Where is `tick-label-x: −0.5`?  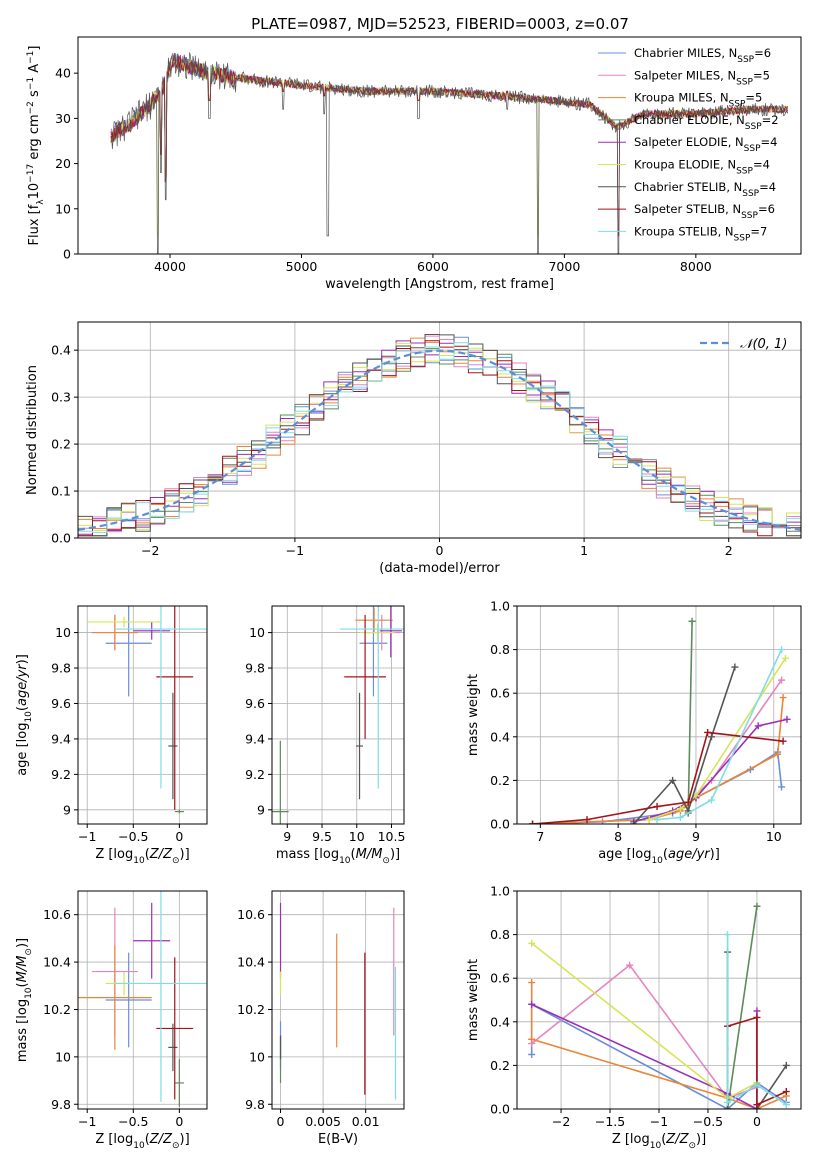 tick-label-x: −0.5 is located at coordinates (708, 1121).